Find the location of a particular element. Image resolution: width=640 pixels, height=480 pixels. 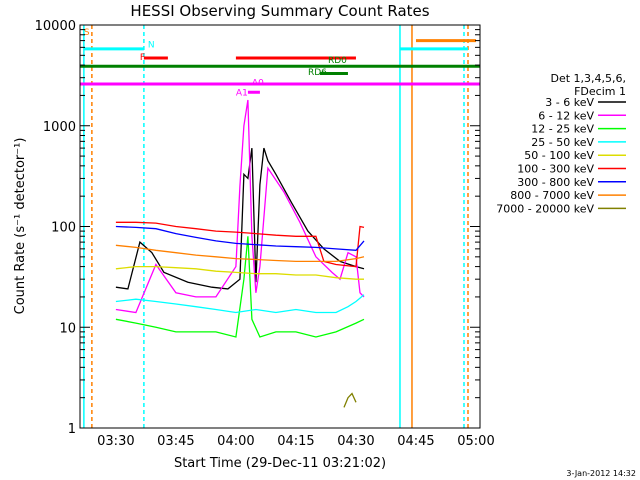

legend-label: 7000 - 20000 keV is located at coordinates (545, 208).